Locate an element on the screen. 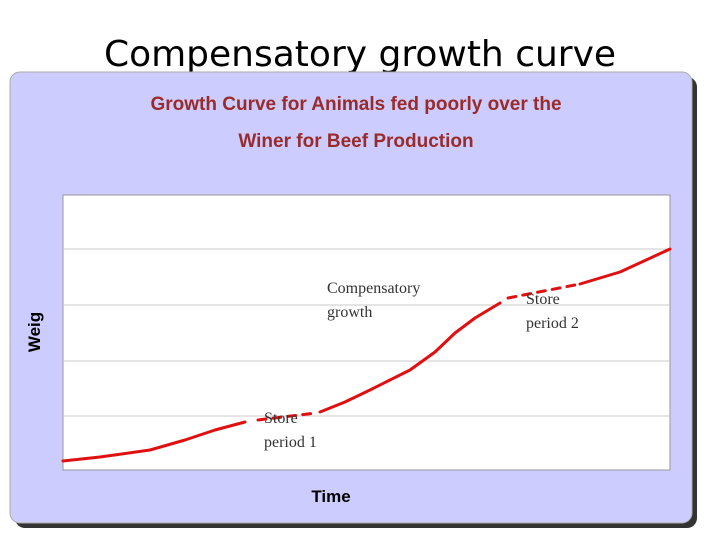 Image resolution: width=720 pixels, height=540 pixels. annotation: period 1 is located at coordinates (290, 442).